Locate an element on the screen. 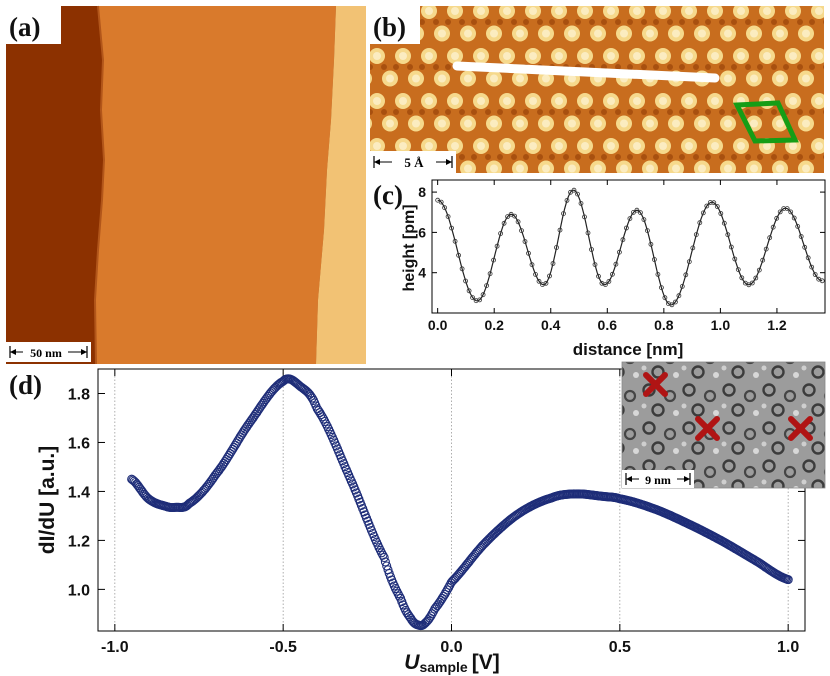  panel-a-label: (a) is located at coordinates (24, 27).